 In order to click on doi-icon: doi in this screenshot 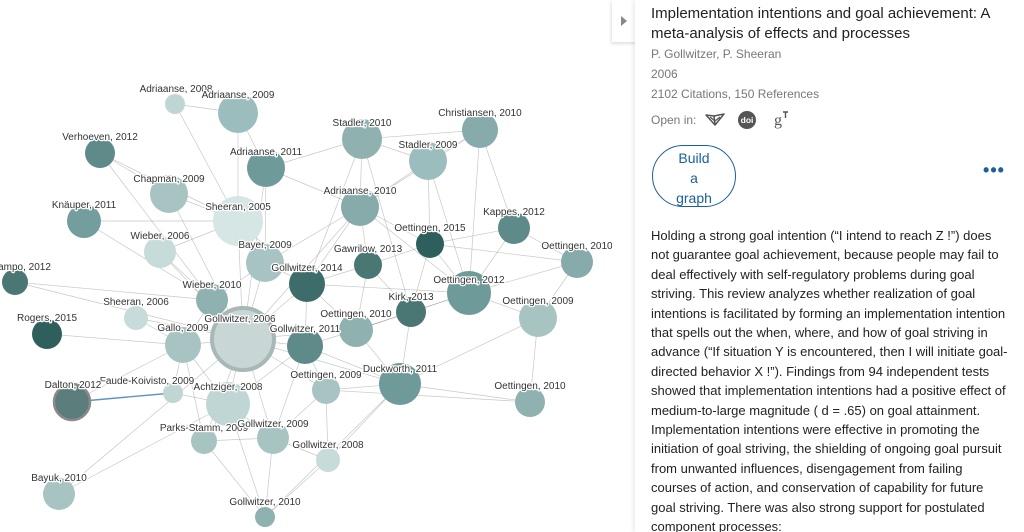, I will do `click(747, 120)`.